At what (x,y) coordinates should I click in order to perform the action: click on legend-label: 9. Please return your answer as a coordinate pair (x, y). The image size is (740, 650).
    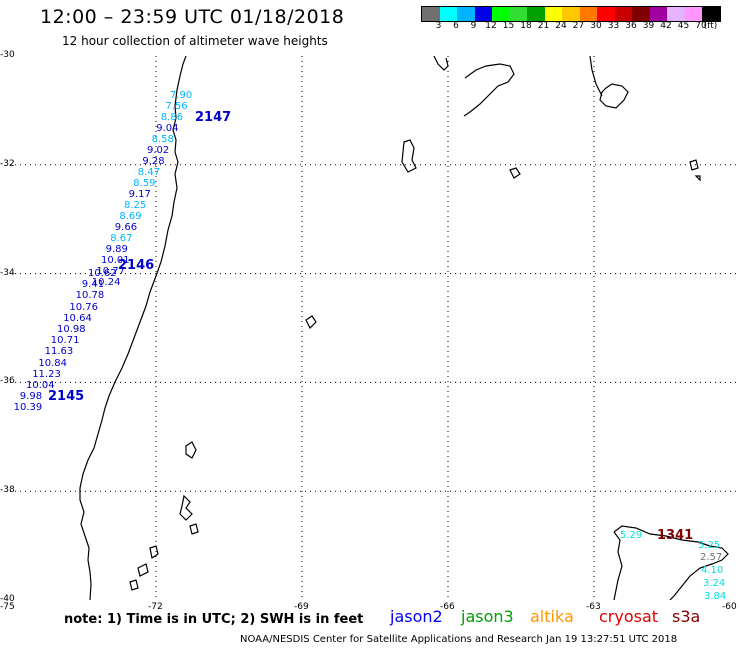
    Looking at the image, I should click on (473, 26).